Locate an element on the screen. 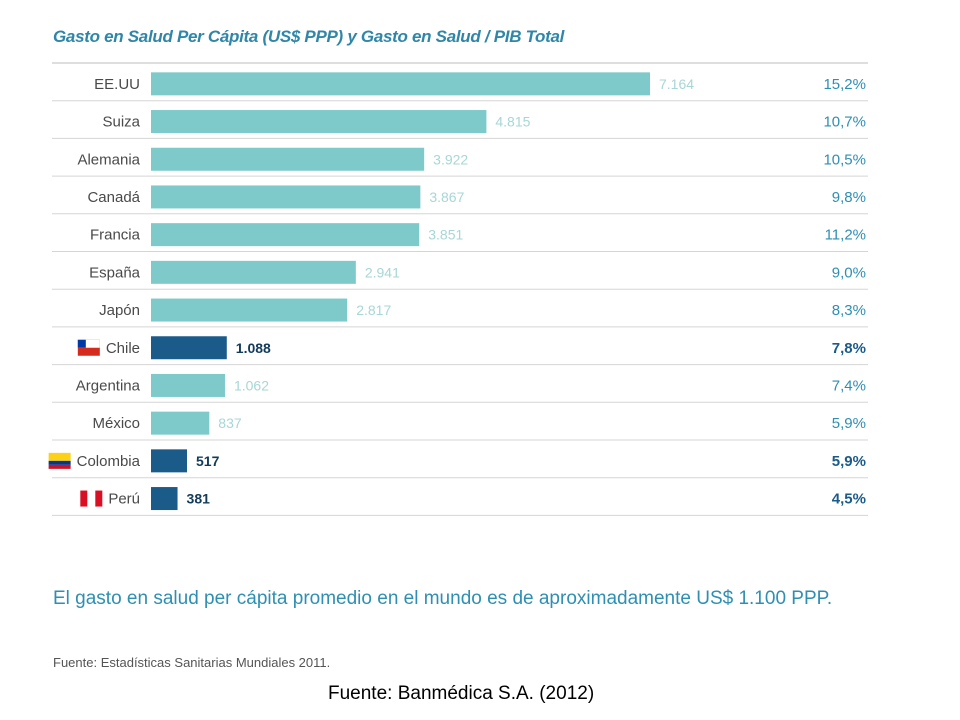  category-label: México is located at coordinates (116, 423).